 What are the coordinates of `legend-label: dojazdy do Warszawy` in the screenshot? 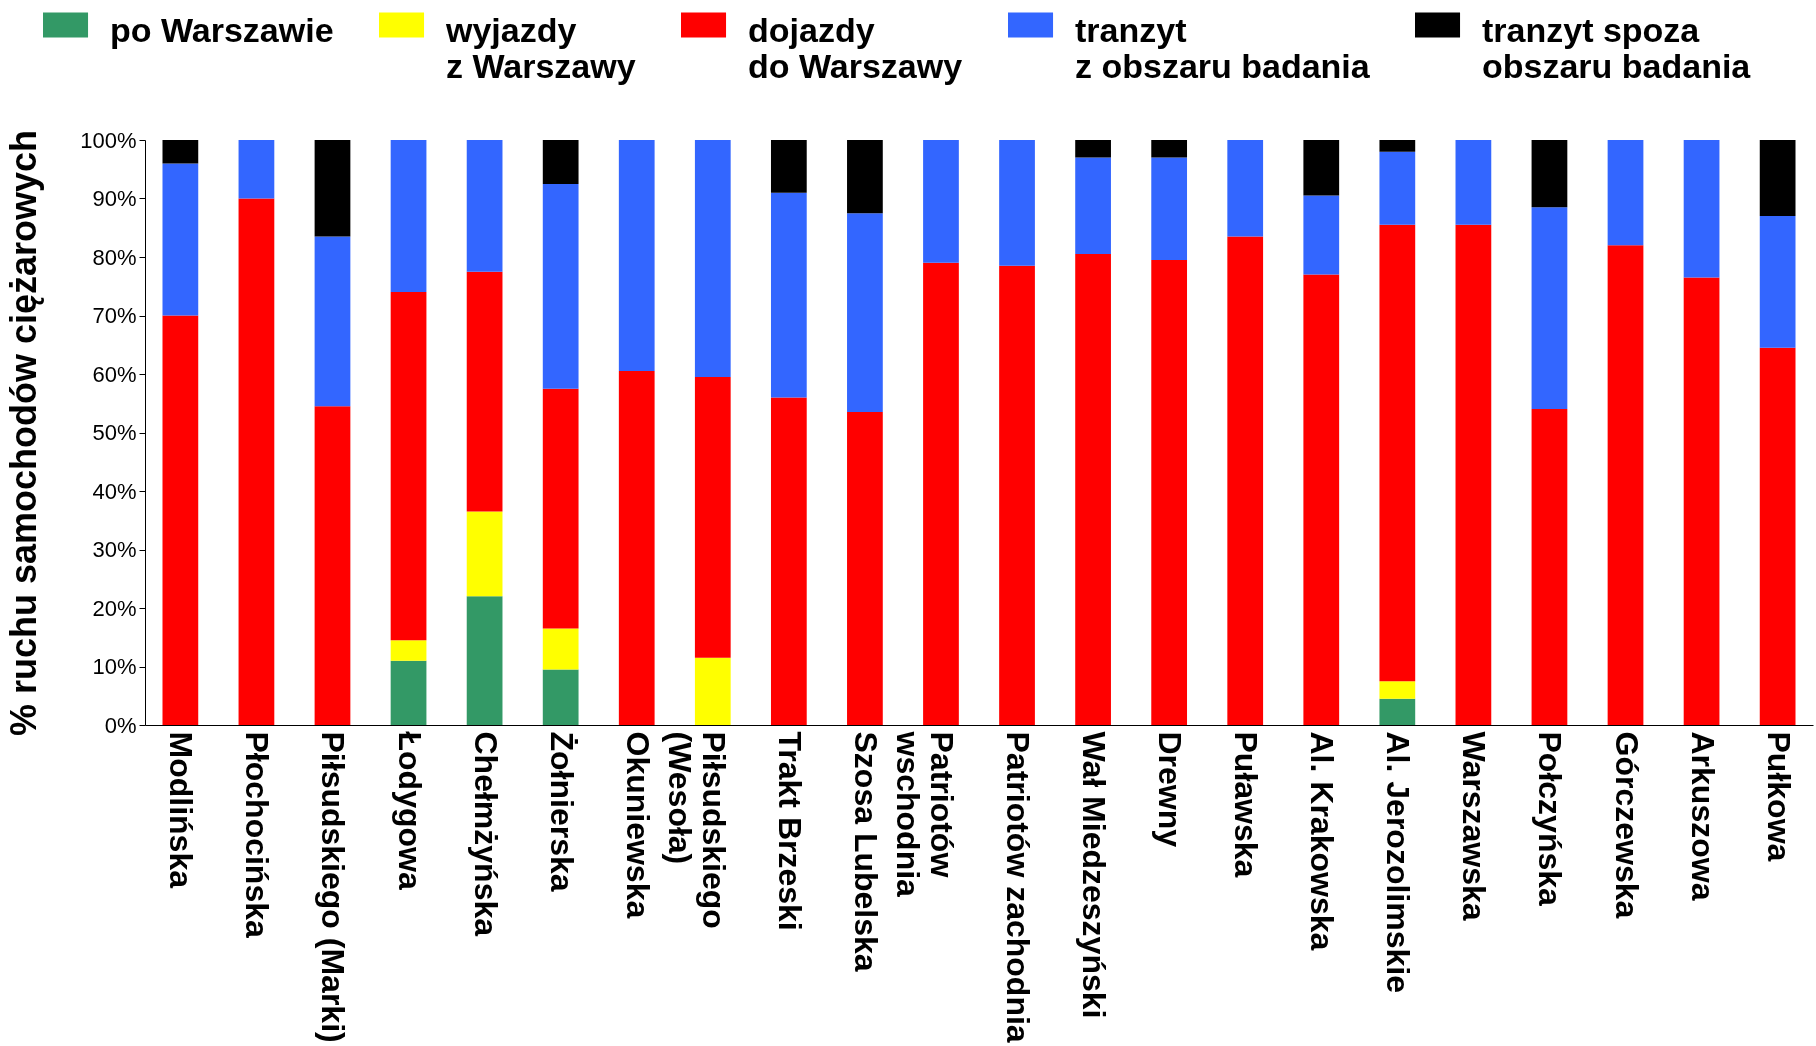 It's located at (855, 48).